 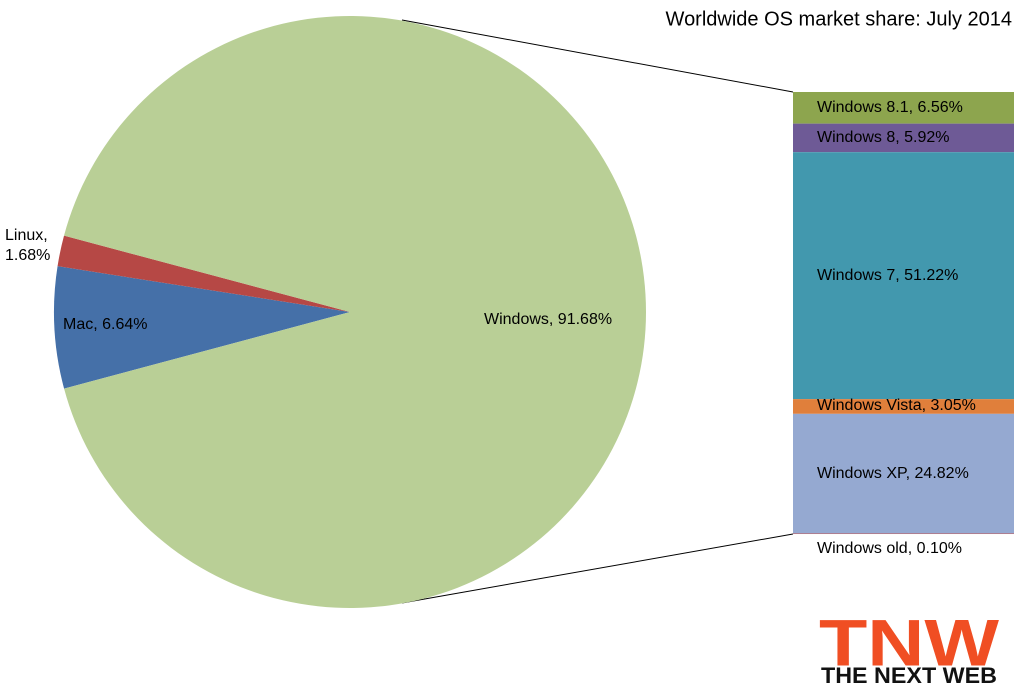 What do you see at coordinates (909, 675) in the screenshot?
I see `logo-name: THE NEXT WEB` at bounding box center [909, 675].